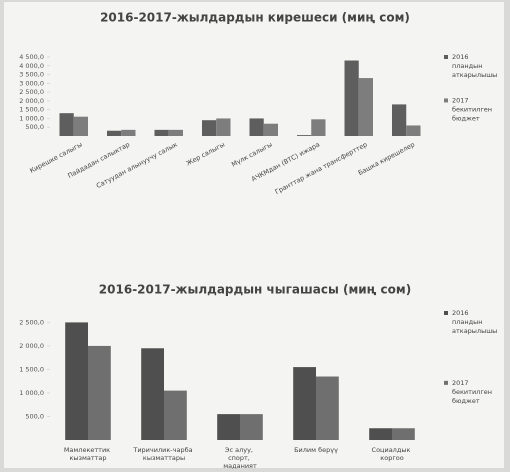 The width and height of the screenshot is (510, 472). What do you see at coordinates (31, 83) in the screenshot?
I see `y-tick-label: 3 000,0` at bounding box center [31, 83].